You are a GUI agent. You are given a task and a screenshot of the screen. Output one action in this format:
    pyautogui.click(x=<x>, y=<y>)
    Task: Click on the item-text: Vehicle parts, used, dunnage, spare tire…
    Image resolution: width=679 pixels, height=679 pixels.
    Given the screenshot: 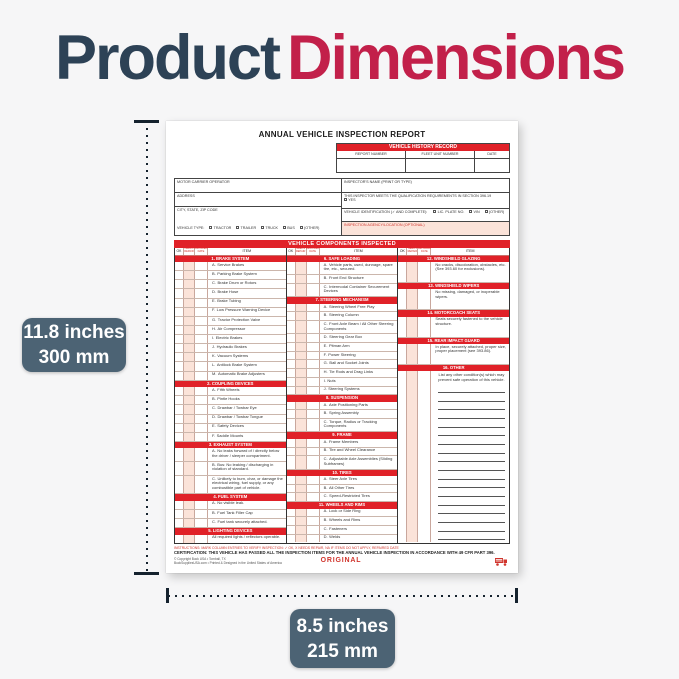 What is the action you would take?
    pyautogui.click(x=358, y=266)
    